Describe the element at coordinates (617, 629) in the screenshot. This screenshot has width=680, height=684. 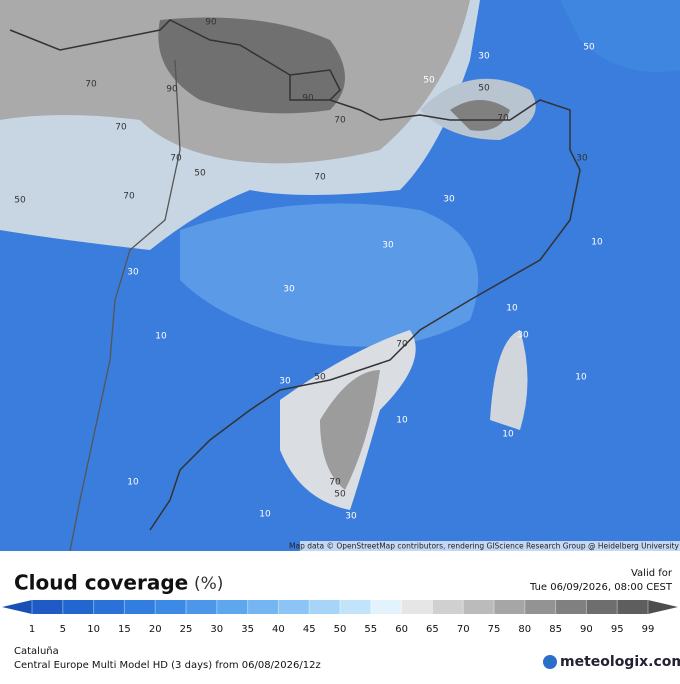
I see `legend-tick-label: 95` at that location.